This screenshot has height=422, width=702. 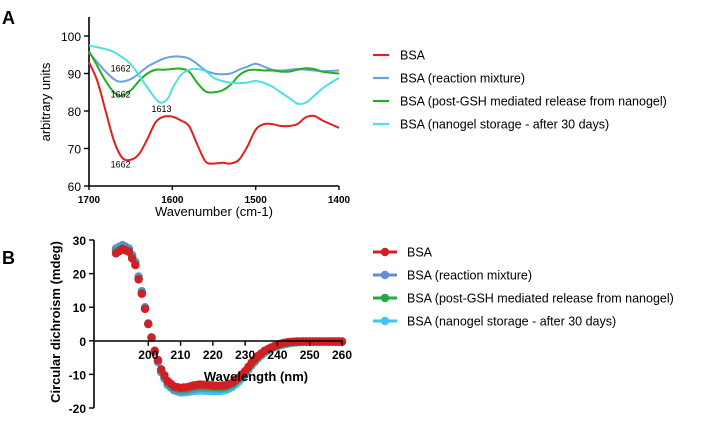 What do you see at coordinates (80, 241) in the screenshot?
I see `panel-b-y-tick-label: 30` at bounding box center [80, 241].